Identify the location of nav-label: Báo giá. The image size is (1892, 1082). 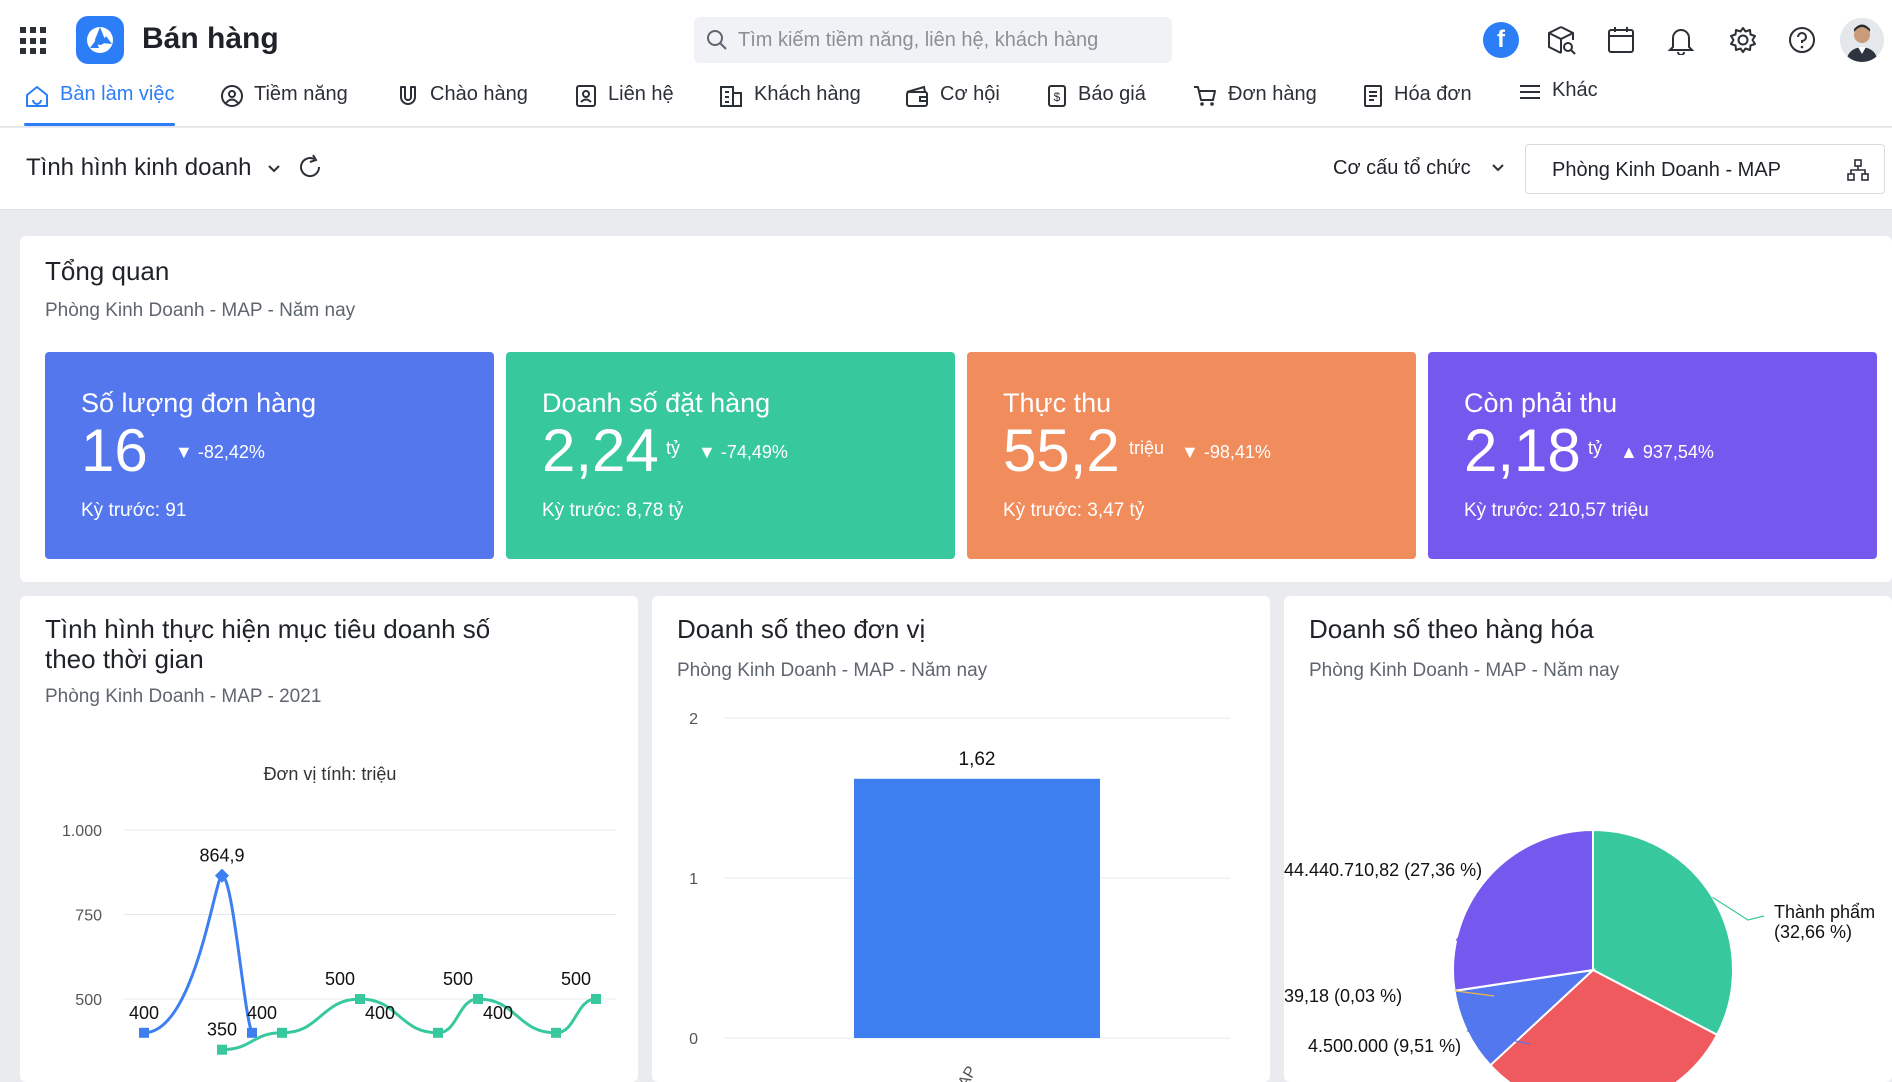
(1112, 94).